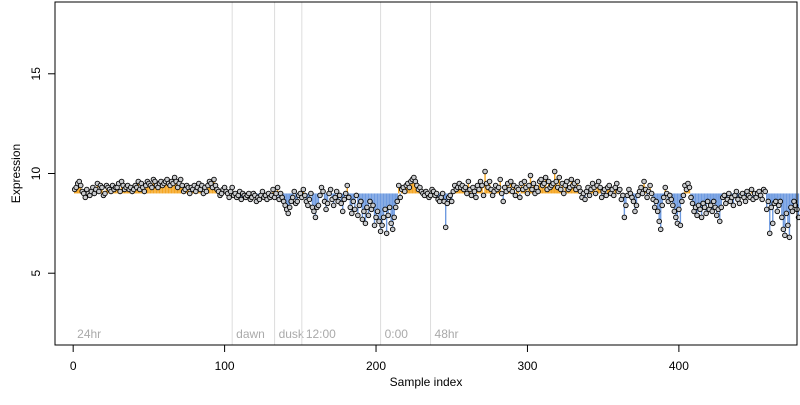 The image size is (800, 405). I want to click on x-tick-label: 200, so click(376, 366).